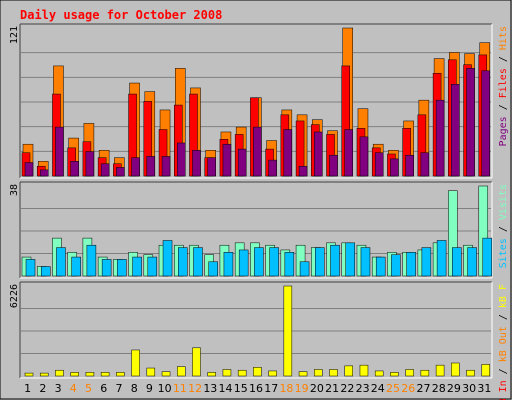 The height and width of the screenshot is (400, 512). I want to click on day-label-28: 28, so click(439, 388).